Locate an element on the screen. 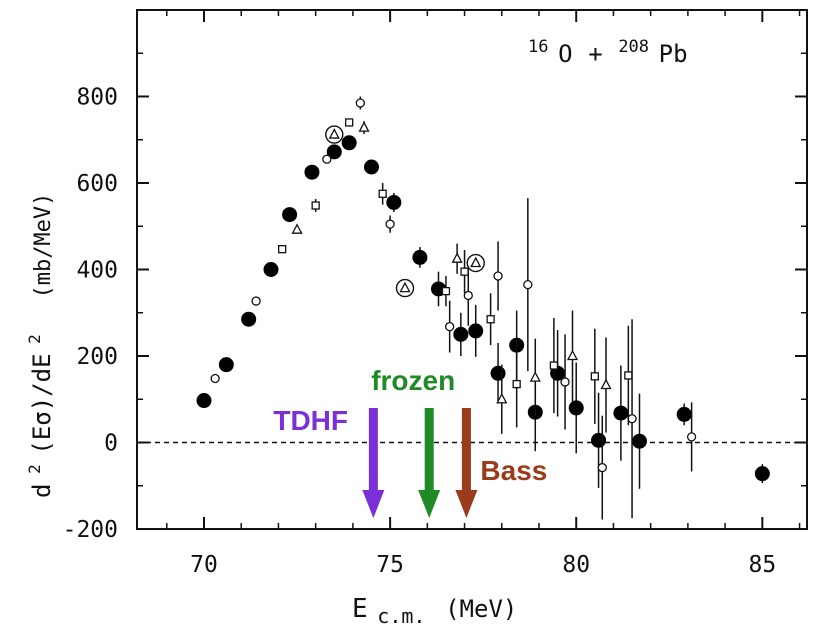 This screenshot has height=634, width=817. arrow-tdhf: TDHF is located at coordinates (329, 461).